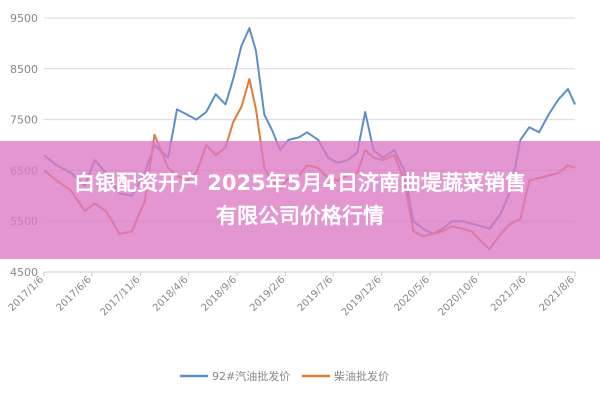 The width and height of the screenshot is (600, 400). I want to click on legend-label-gasoline: 92#汽油批发价, so click(251, 376).